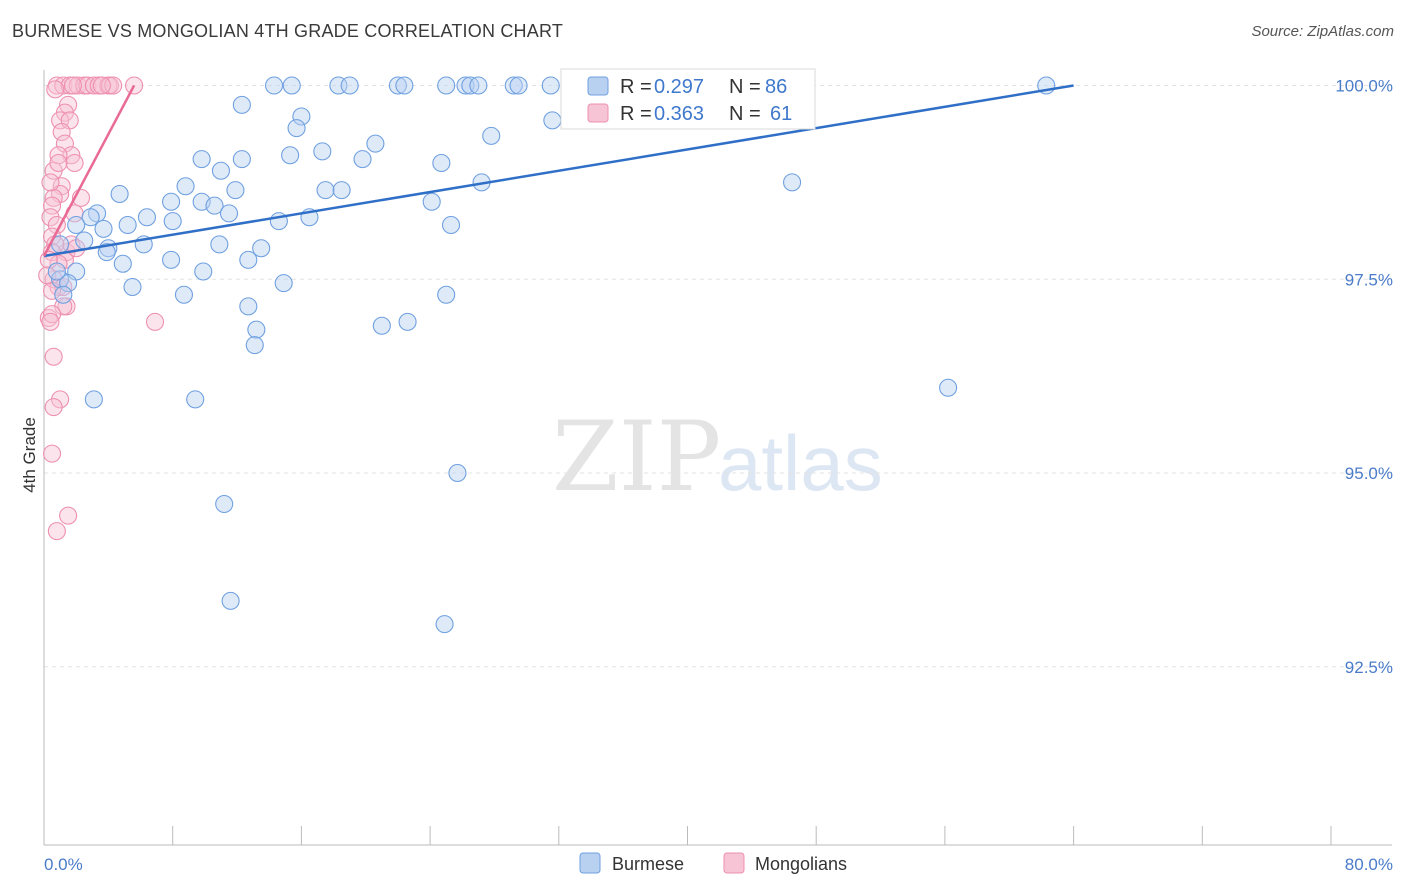  I want to click on legend-mongolians-n-label: N =, so click(745, 114).